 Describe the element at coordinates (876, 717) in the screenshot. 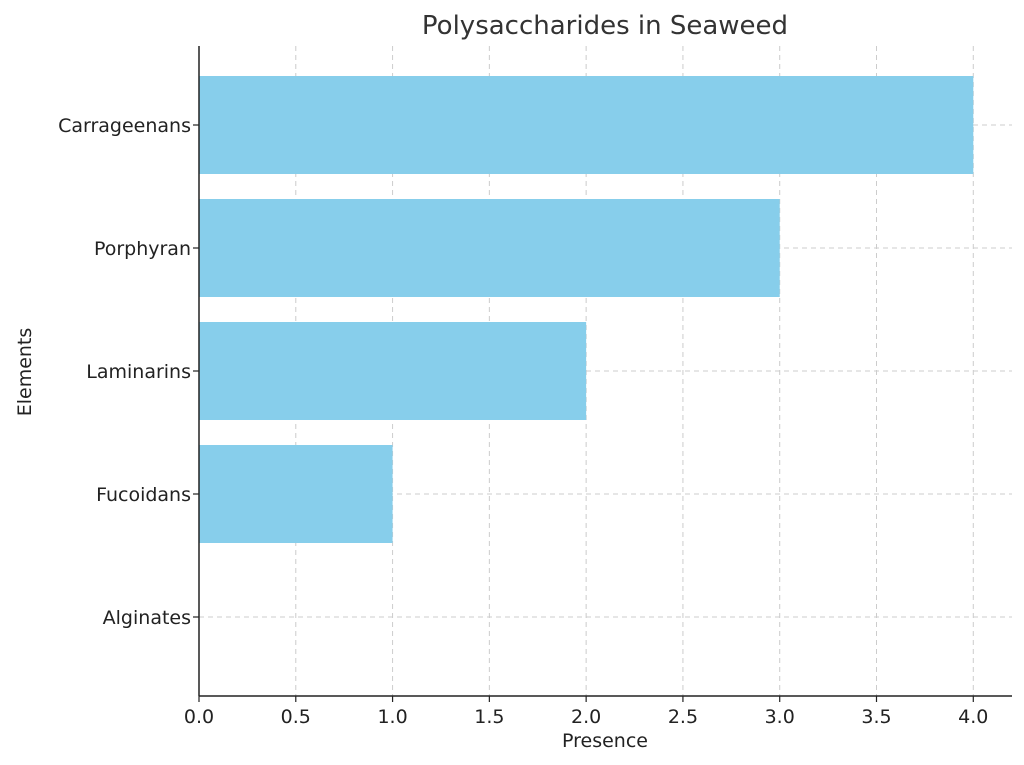

I see `x-tick-label: 3.5` at that location.